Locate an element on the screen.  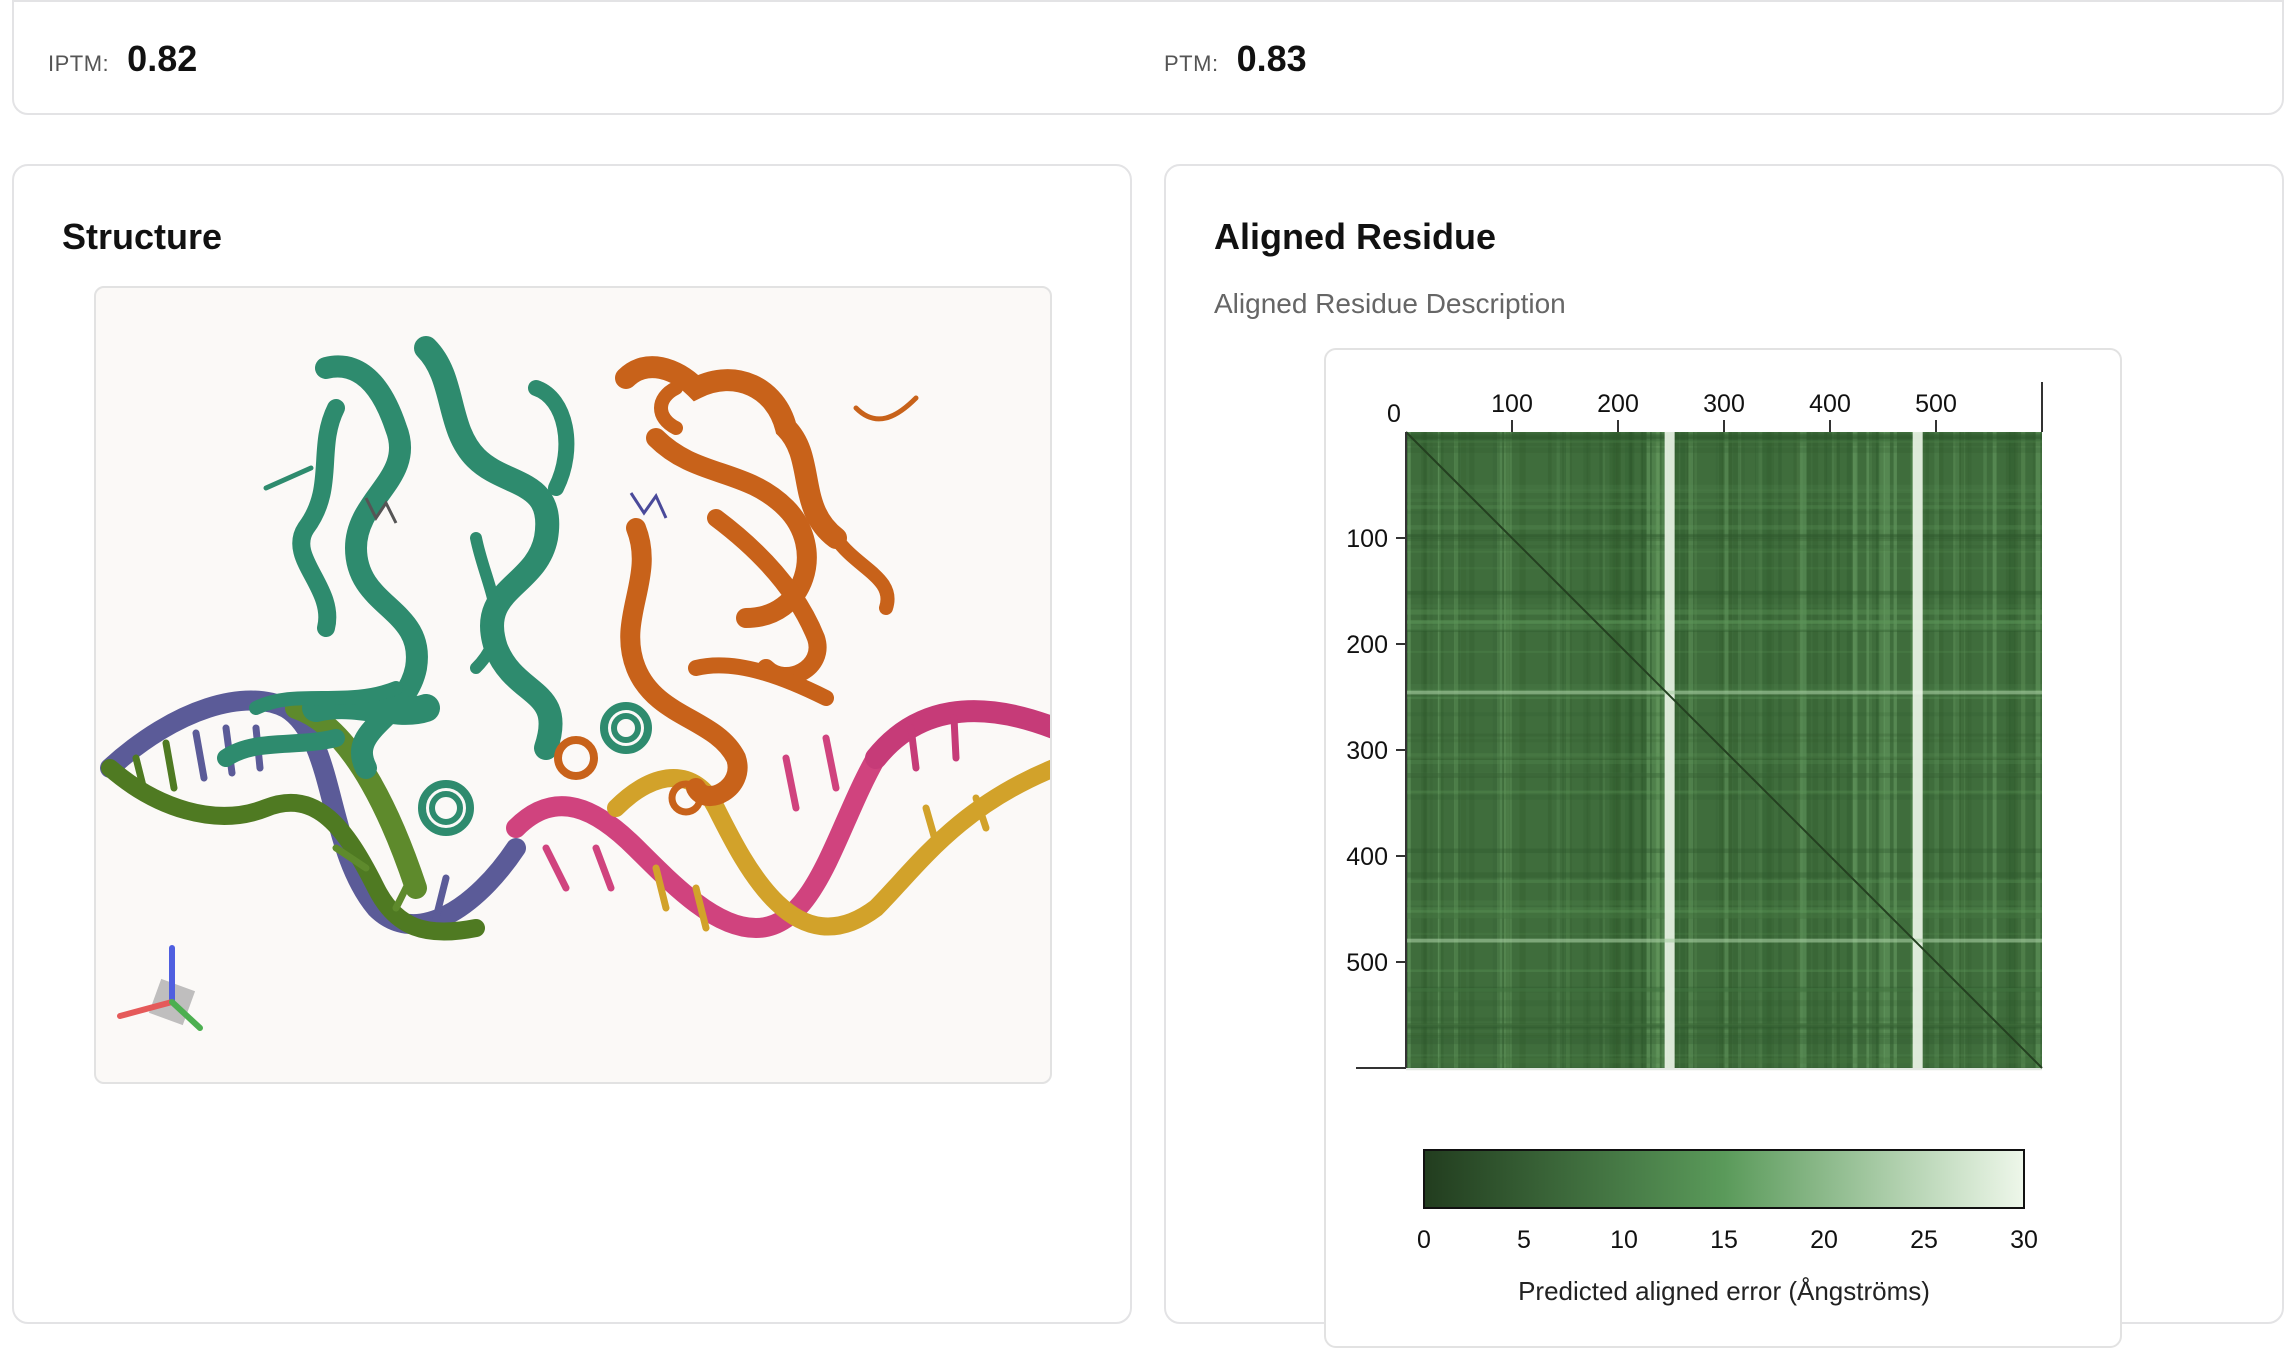
colorbar-tick-label: 20 is located at coordinates (1824, 1240).